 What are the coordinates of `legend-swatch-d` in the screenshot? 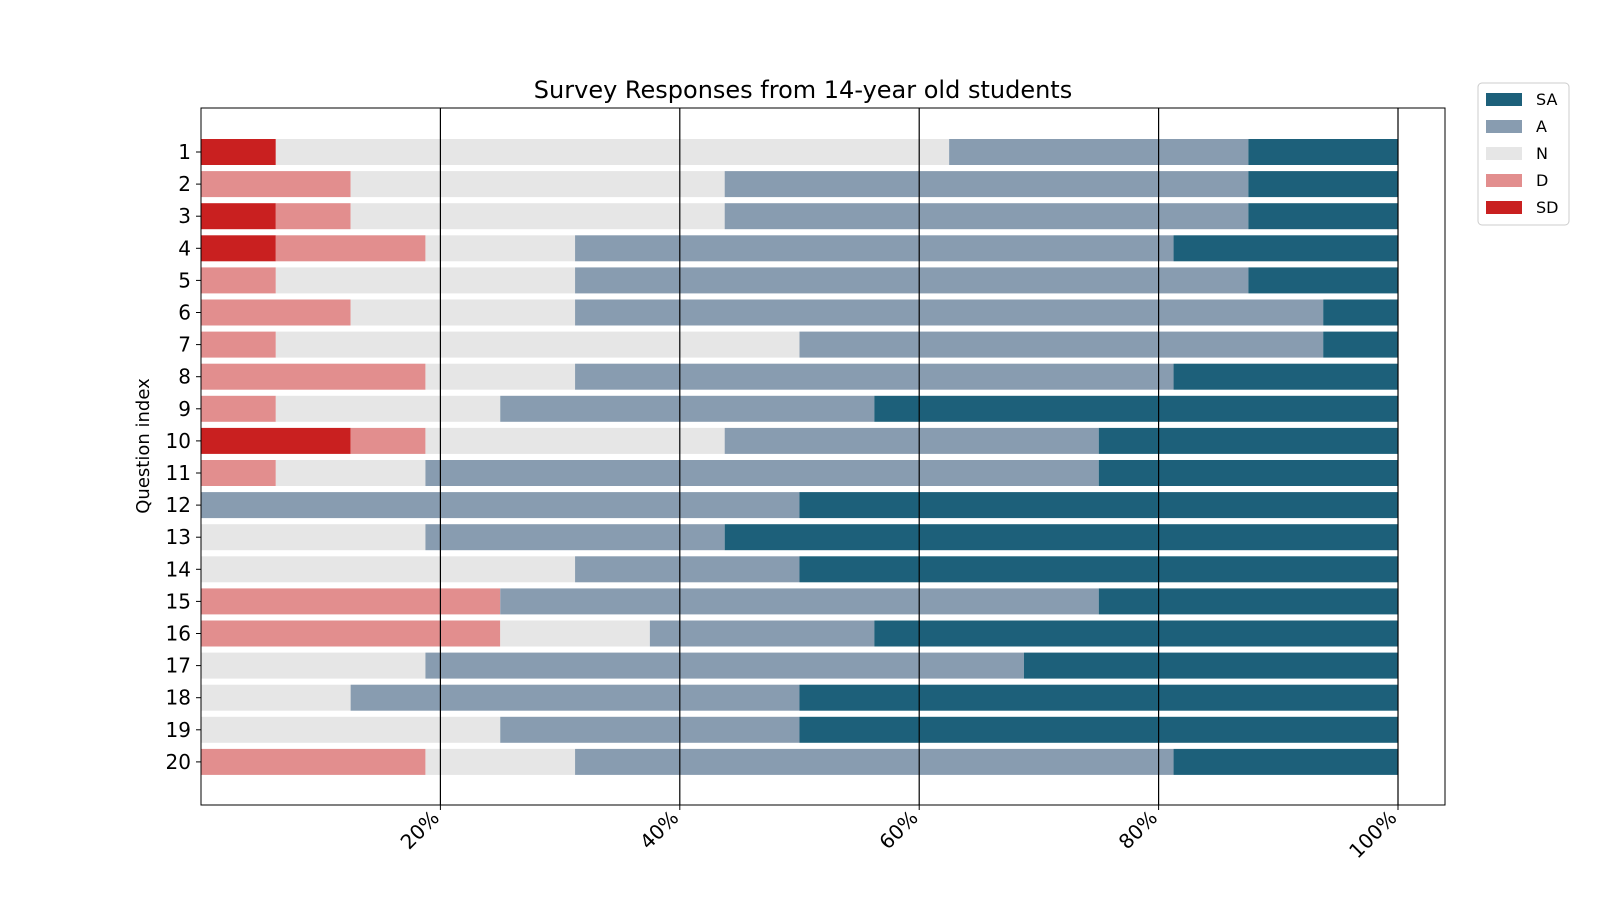 It's located at (1504, 180).